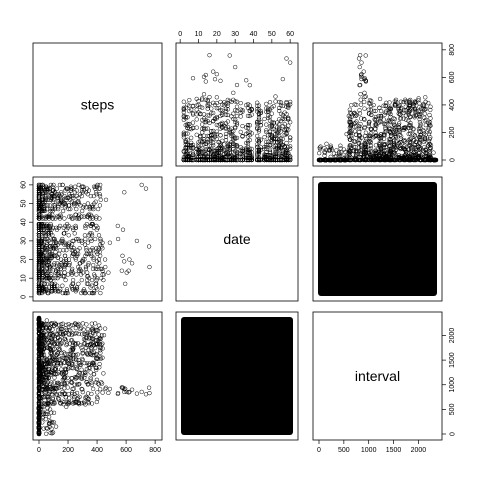  I want to click on dense-point-block-date-interval, so click(377, 239).